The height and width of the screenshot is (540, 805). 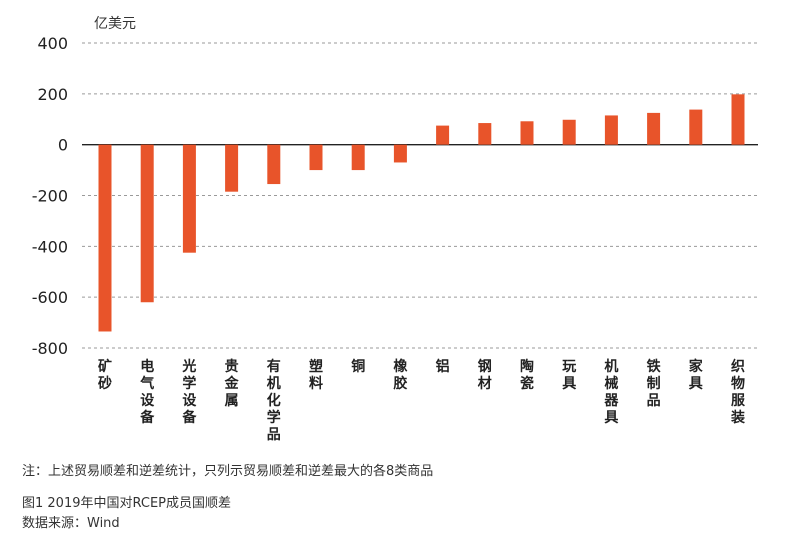 I want to click on x-tick-label: 橡胶, so click(x=400, y=375).